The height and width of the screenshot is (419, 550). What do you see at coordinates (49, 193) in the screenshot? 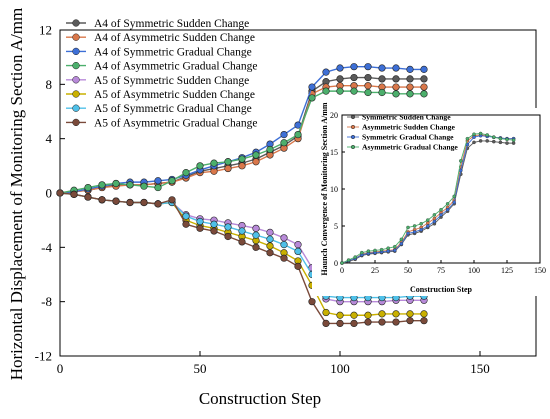
I see `main-y-tick-label: 0` at bounding box center [49, 193].